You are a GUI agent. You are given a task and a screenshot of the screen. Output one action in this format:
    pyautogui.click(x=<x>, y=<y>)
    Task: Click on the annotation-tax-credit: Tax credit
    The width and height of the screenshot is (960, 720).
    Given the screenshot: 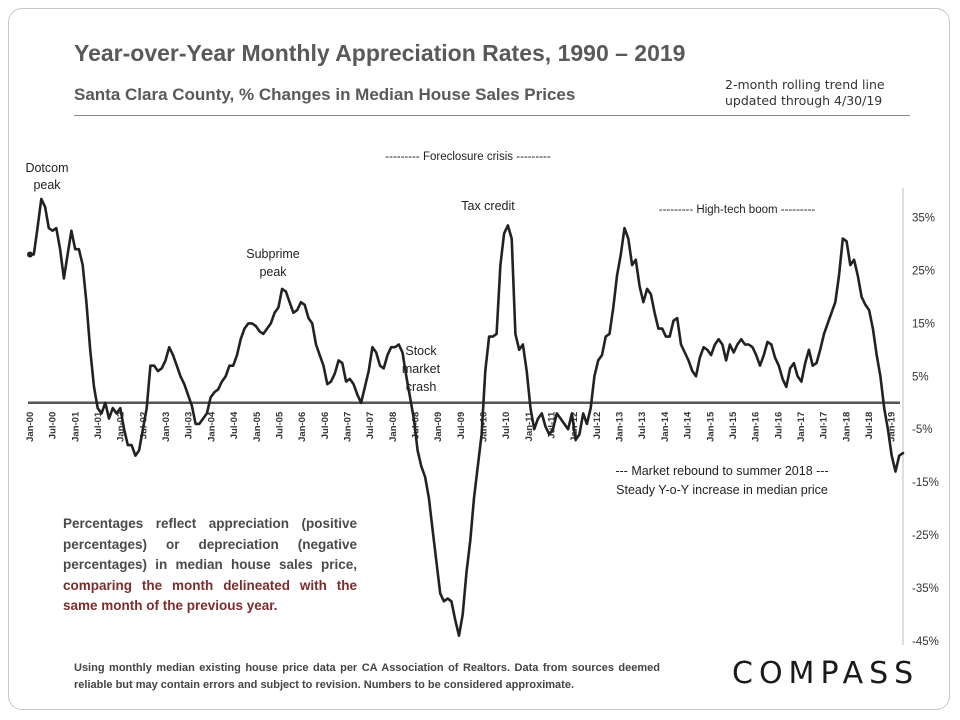 What is the action you would take?
    pyautogui.click(x=488, y=206)
    